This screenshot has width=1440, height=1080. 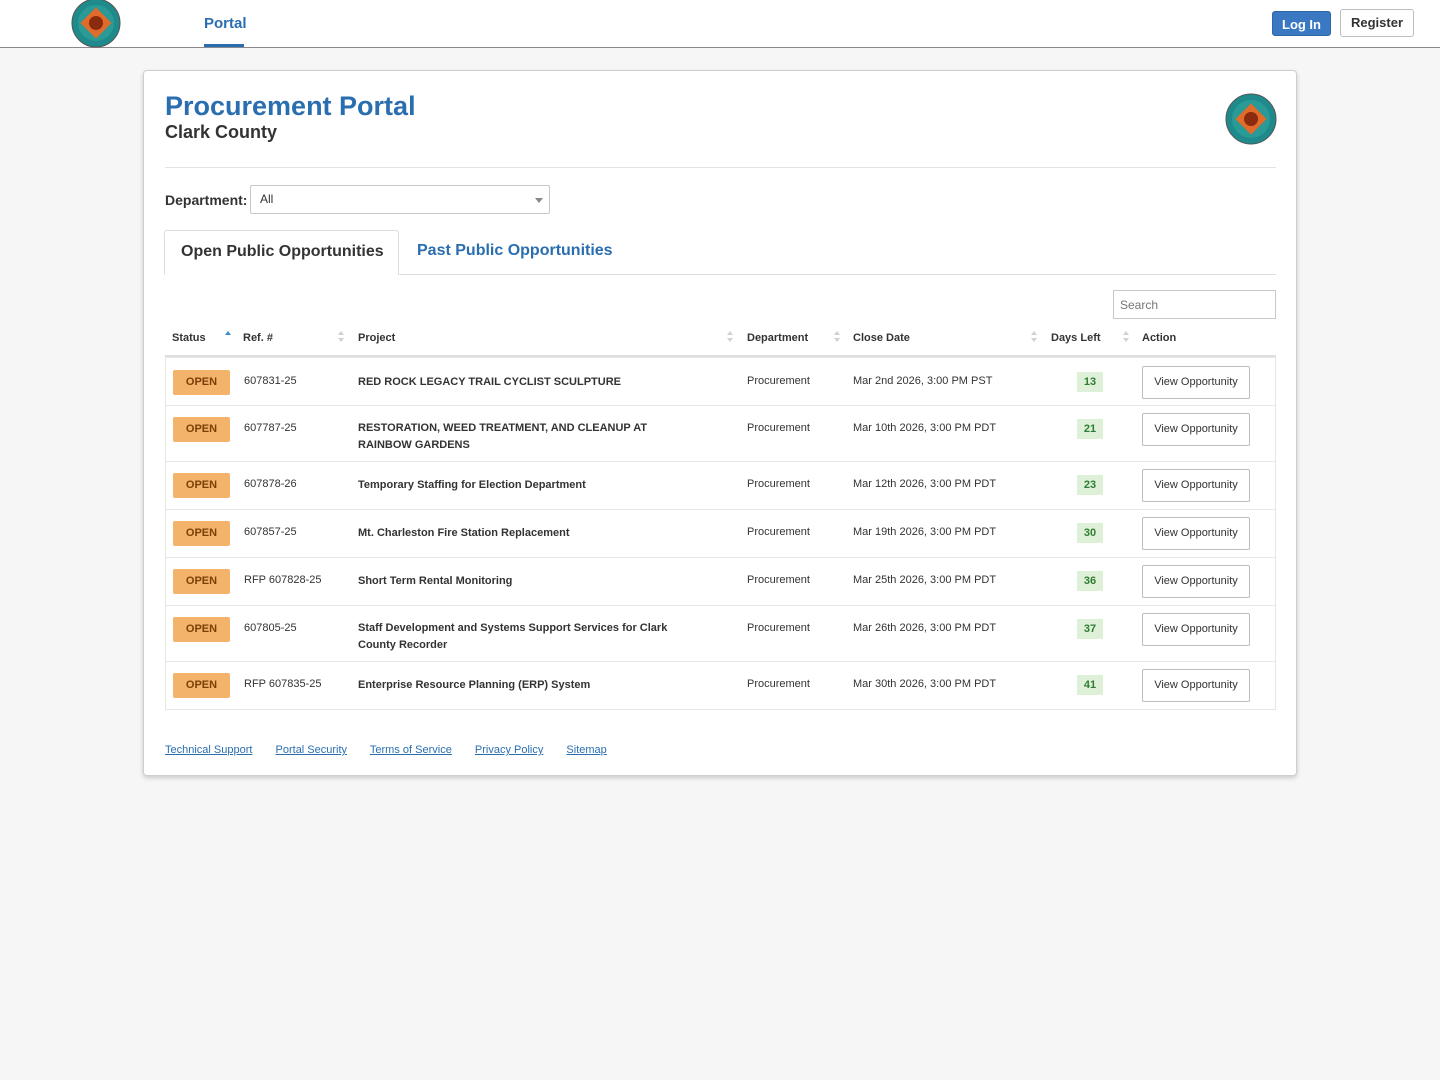 What do you see at coordinates (778, 338) in the screenshot?
I see `header-department: Department` at bounding box center [778, 338].